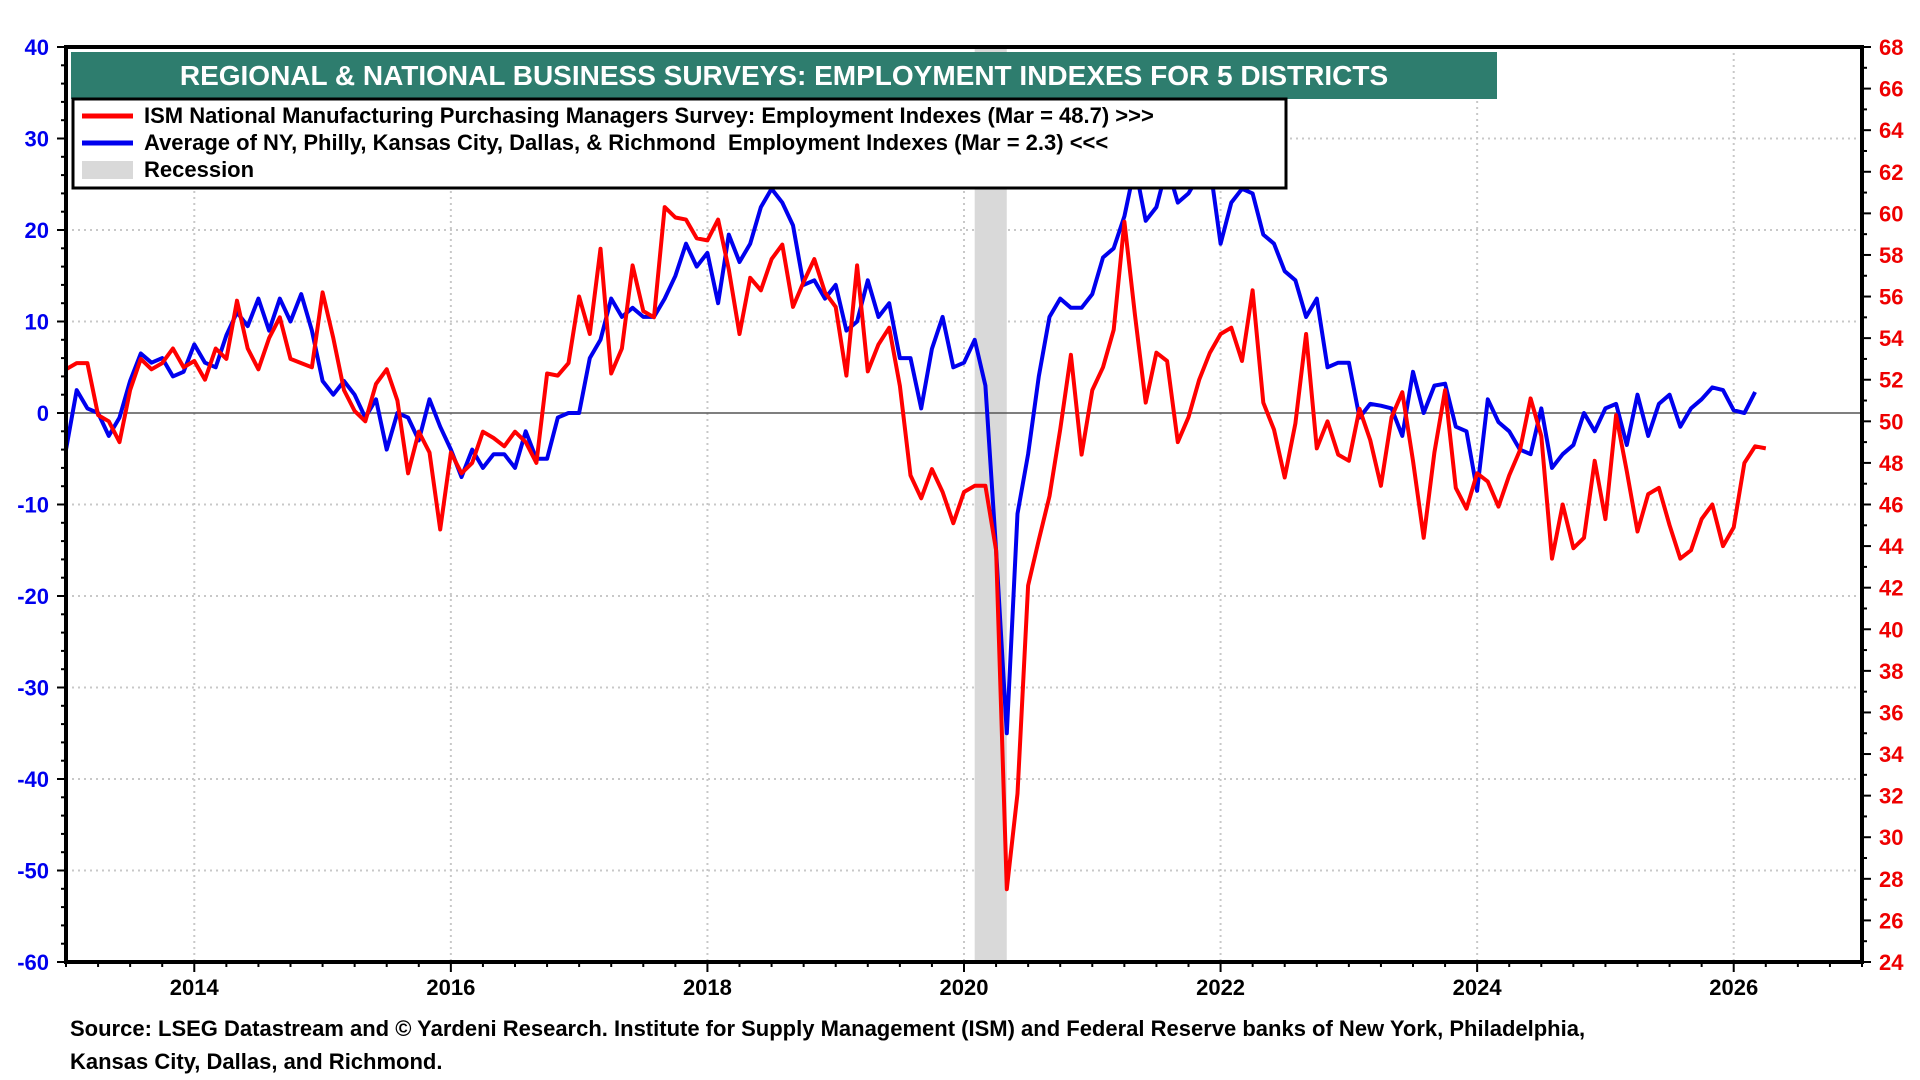 This screenshot has height=1080, width=1920. I want to click on y-left-tick-label: -20, so click(33, 596).